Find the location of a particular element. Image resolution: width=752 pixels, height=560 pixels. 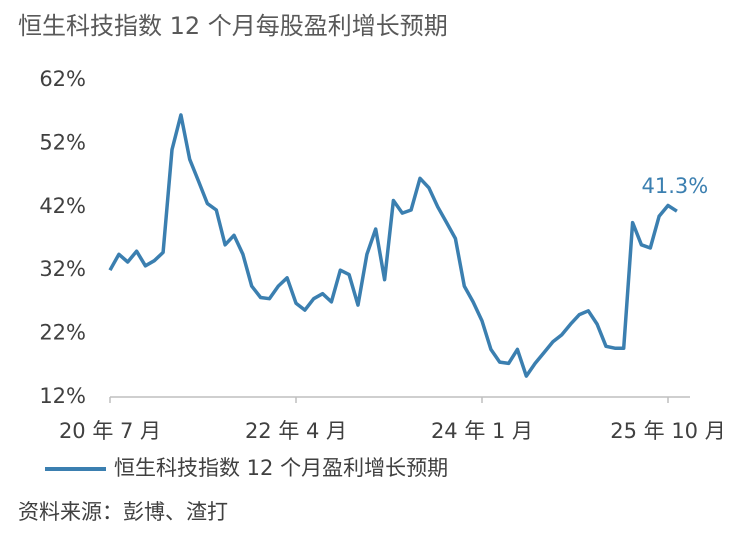

value-label: 41.3% is located at coordinates (674, 186).